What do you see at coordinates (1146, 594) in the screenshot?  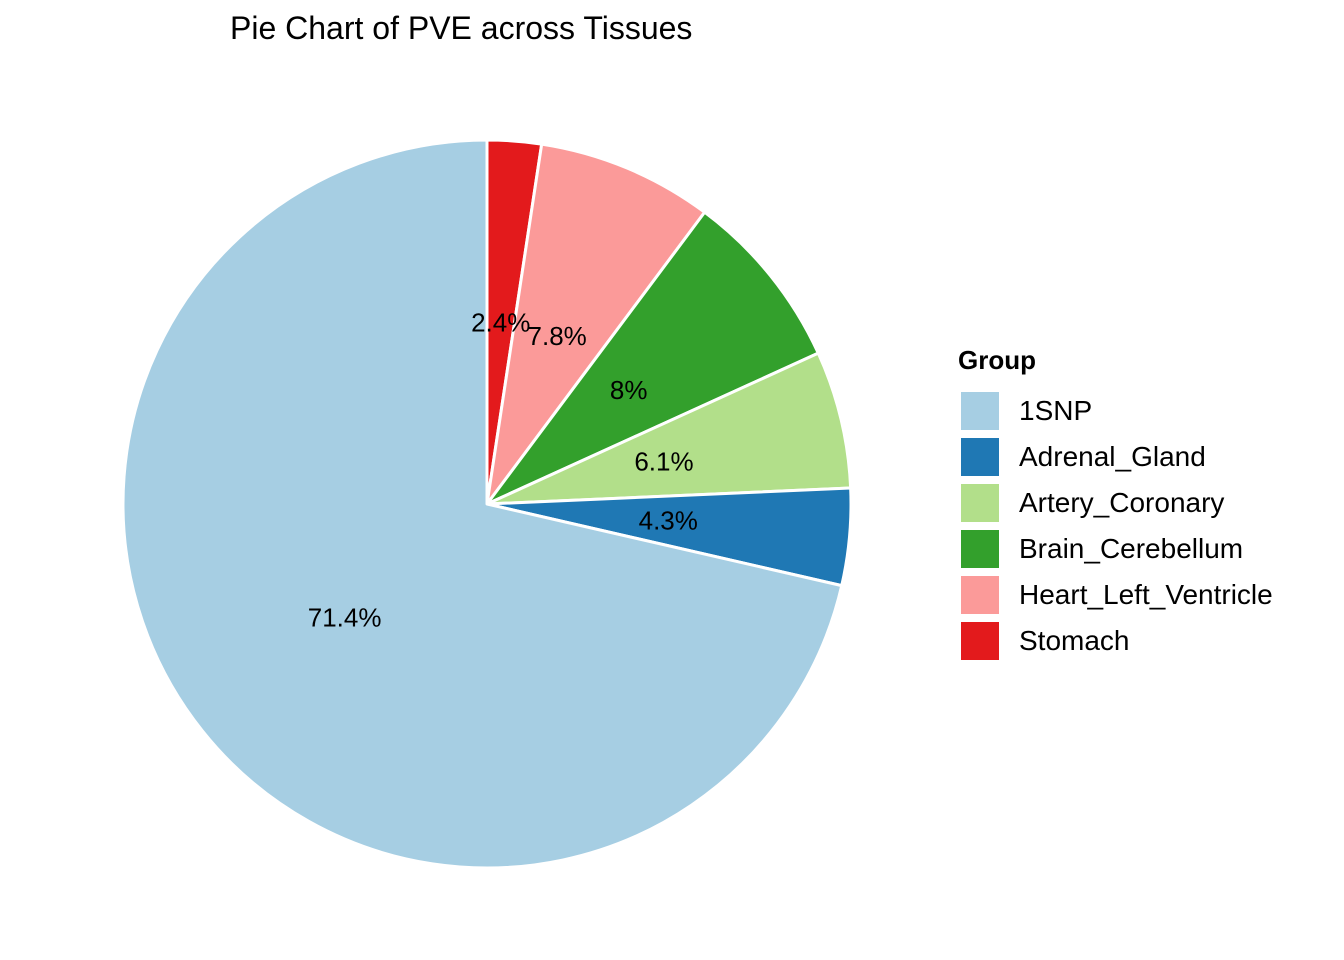 I see `legend-label-heart-left-ventricle: Heart_Left_Ventricle` at bounding box center [1146, 594].